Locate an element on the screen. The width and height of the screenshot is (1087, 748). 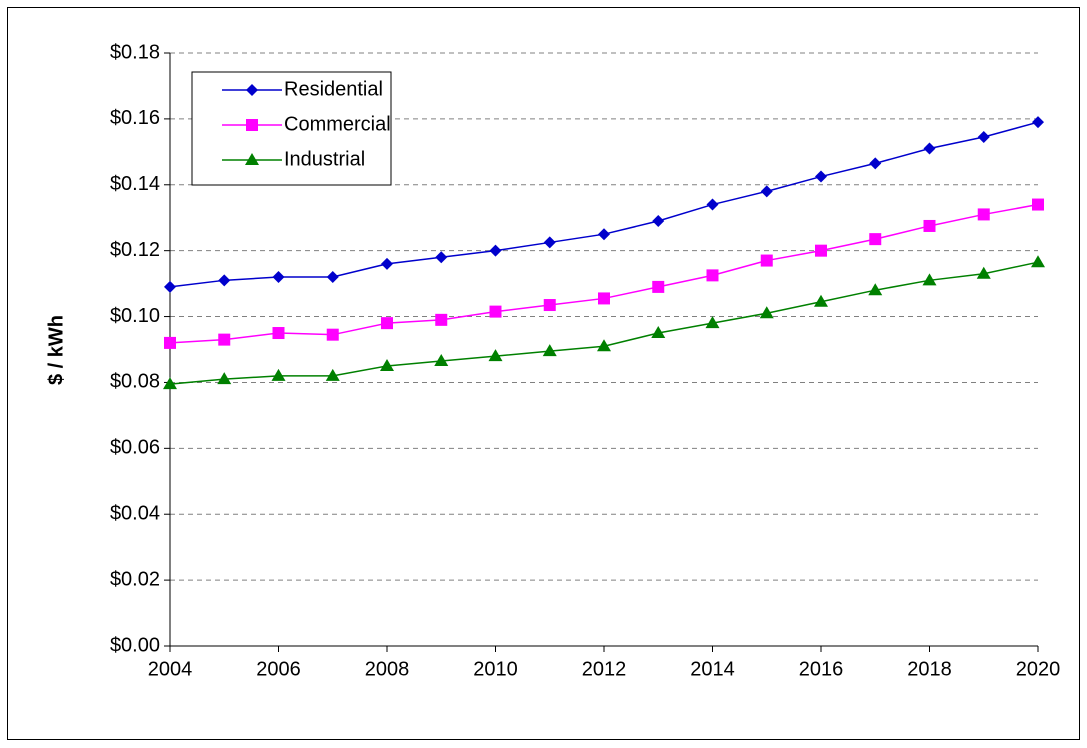
legend-label: Residential is located at coordinates (333, 89).